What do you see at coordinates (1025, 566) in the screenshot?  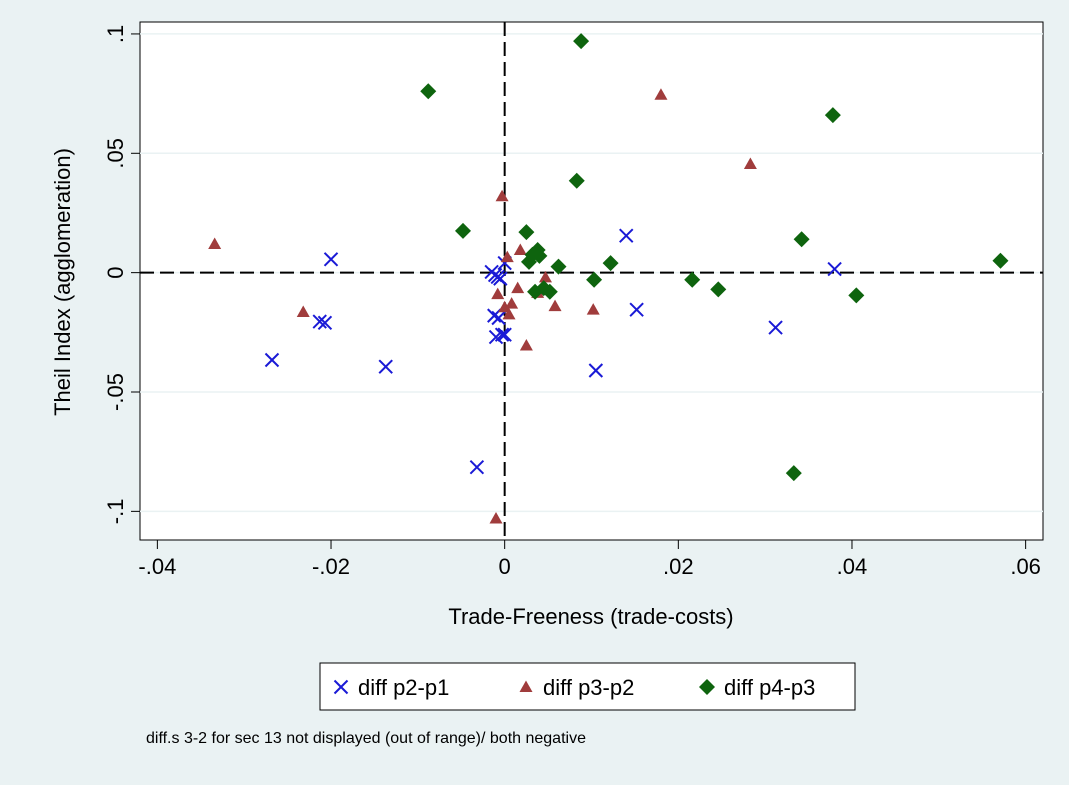 I see `x-tick-label: .06` at bounding box center [1025, 566].